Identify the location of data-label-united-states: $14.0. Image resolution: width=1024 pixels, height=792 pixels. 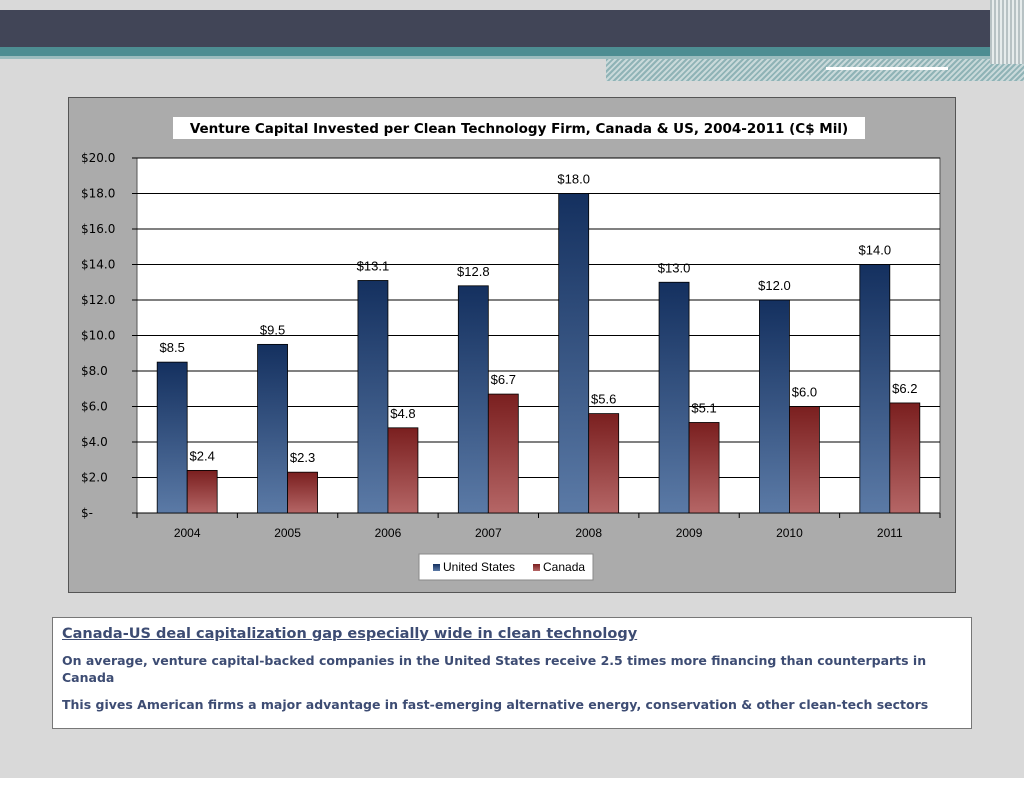
(875, 250).